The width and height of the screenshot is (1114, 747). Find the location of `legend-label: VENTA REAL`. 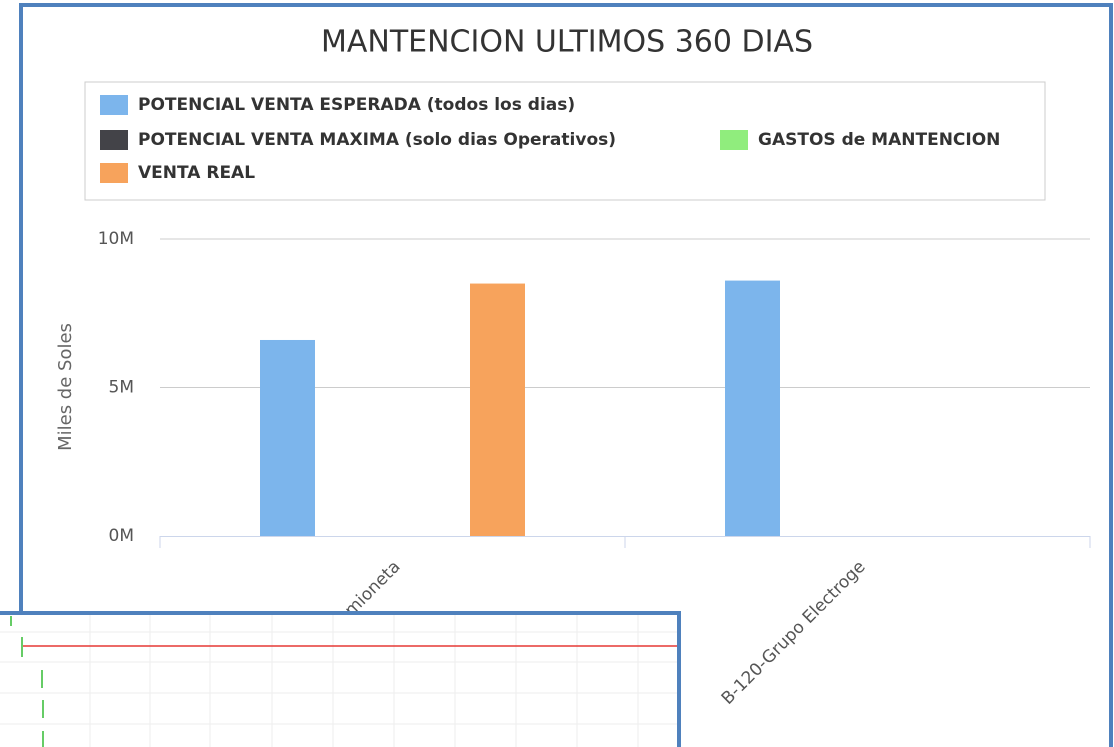

legend-label: VENTA REAL is located at coordinates (196, 173).